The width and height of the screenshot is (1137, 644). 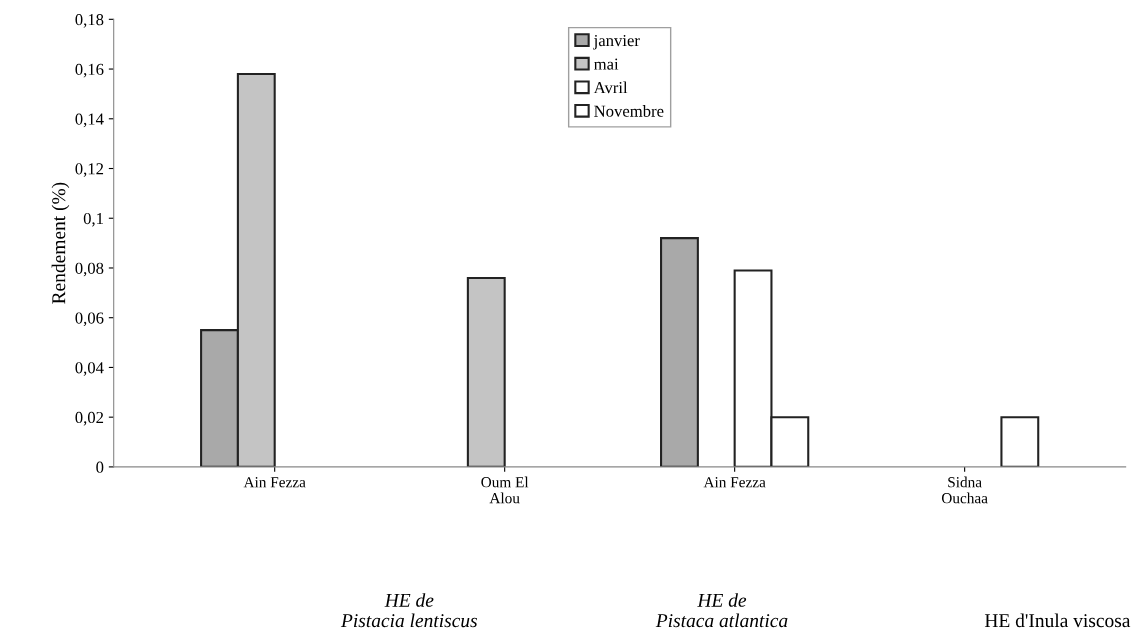 I want to click on y-tick-label: 0,06, so click(x=89, y=319).